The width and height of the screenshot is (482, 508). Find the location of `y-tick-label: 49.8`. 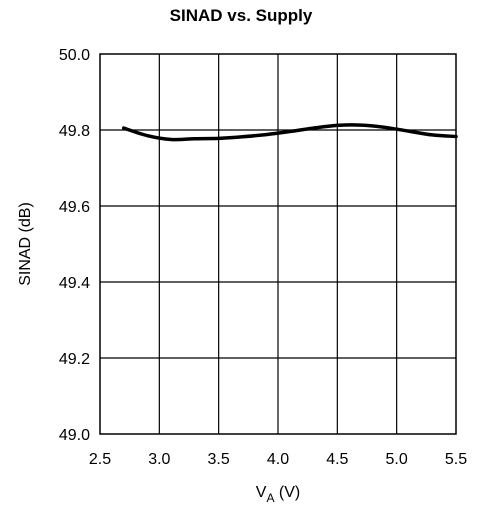

y-tick-label: 49.8 is located at coordinates (74, 131).